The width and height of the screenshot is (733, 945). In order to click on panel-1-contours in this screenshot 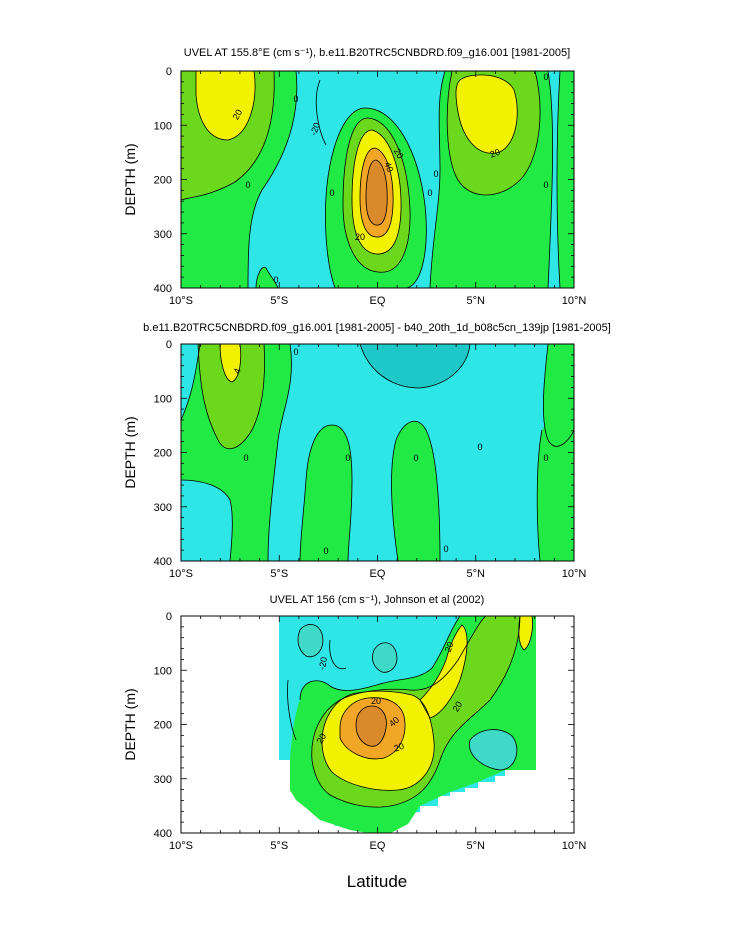, I will do `click(371, 179)`.